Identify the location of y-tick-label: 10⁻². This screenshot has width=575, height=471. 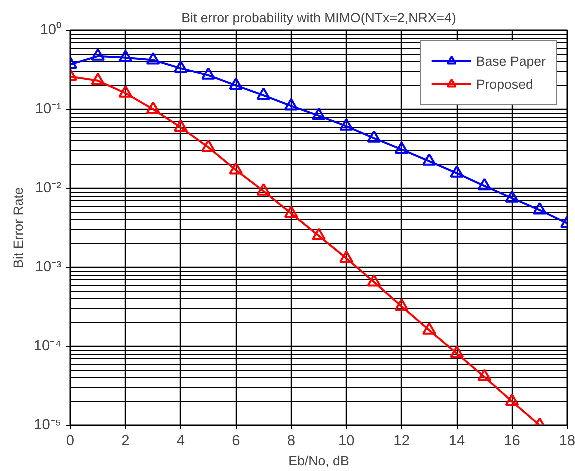
(48, 188).